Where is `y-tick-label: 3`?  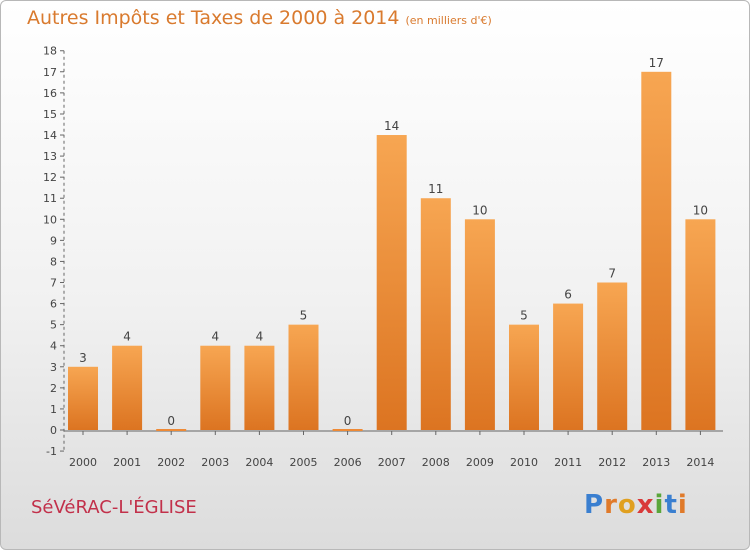
y-tick-label: 3 is located at coordinates (53, 367).